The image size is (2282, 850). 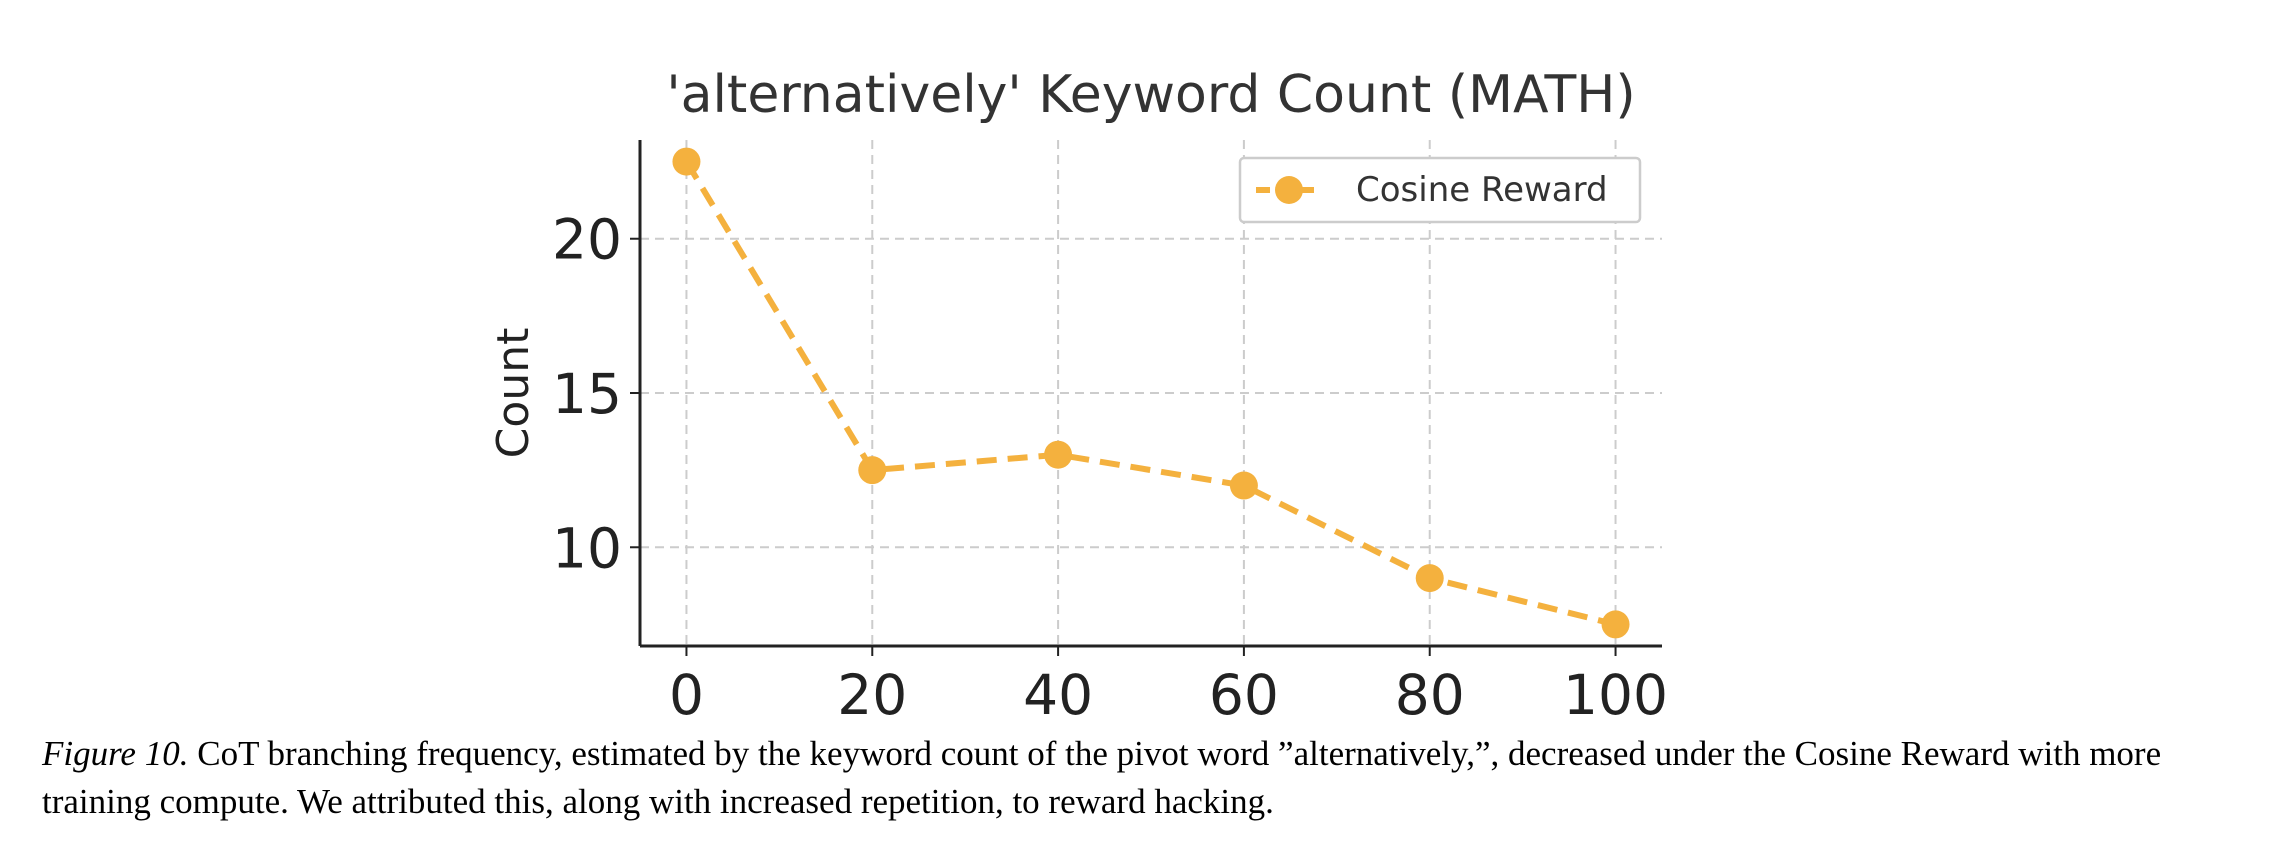 What do you see at coordinates (587, 548) in the screenshot?
I see `y-tick-label-10: 10` at bounding box center [587, 548].